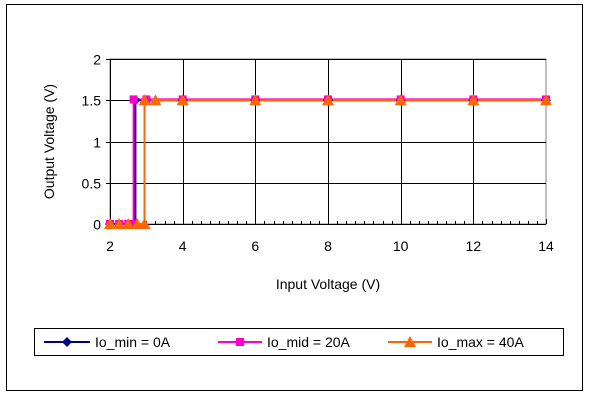 This screenshot has width=589, height=398. What do you see at coordinates (328, 284) in the screenshot?
I see `x-axis-title: Input Voltage (V)` at bounding box center [328, 284].